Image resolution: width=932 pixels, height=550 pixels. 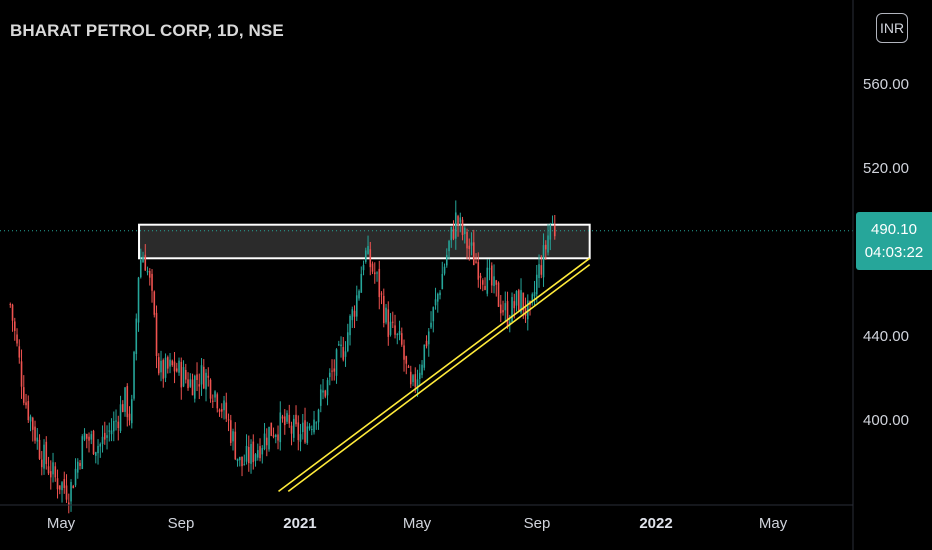 What do you see at coordinates (886, 420) in the screenshot?
I see `price-tick-label: 400.00` at bounding box center [886, 420].